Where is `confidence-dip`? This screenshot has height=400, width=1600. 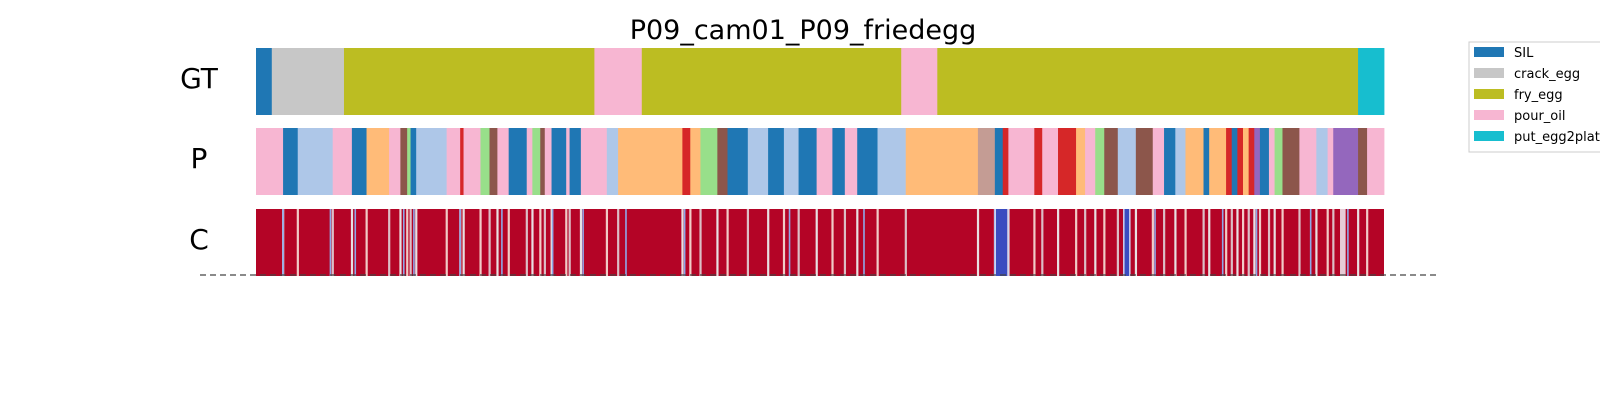
confidence-dip is located at coordinates (1343, 242).